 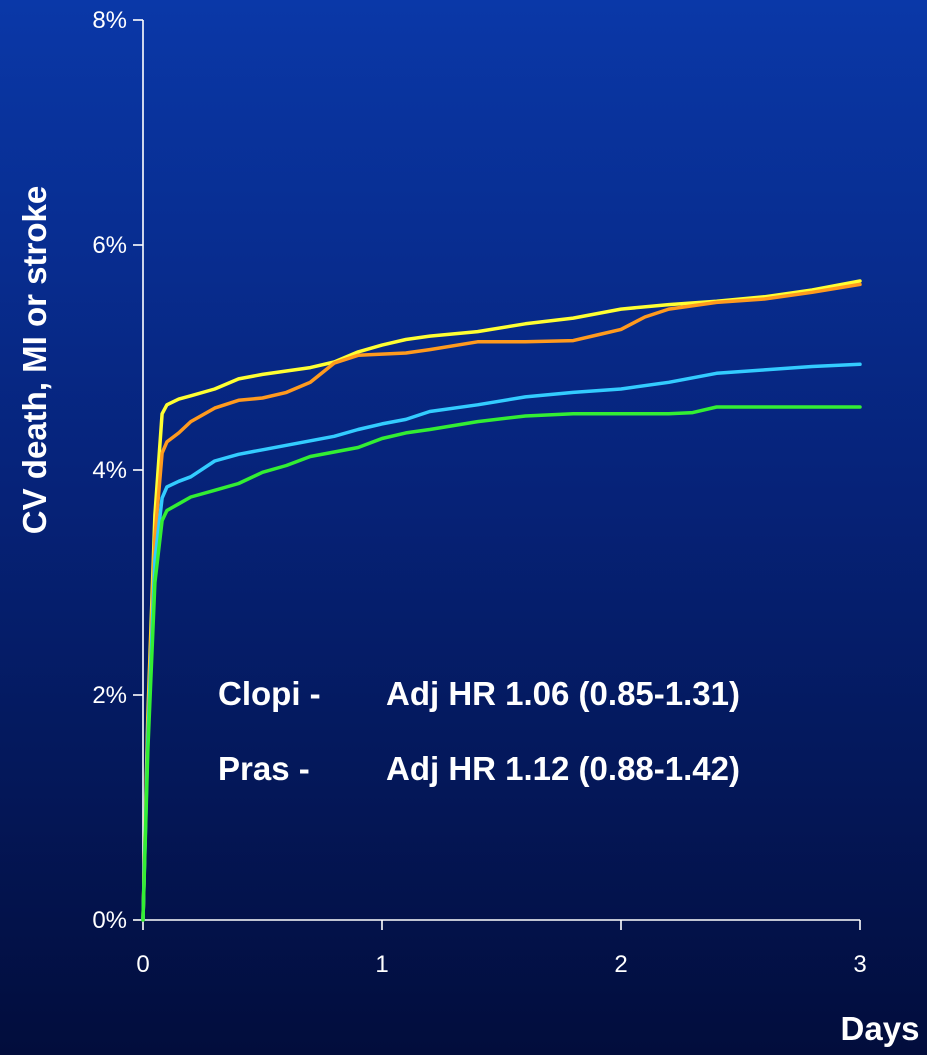 I want to click on annotation-pras-hr: Adj HR 1.12 (0.88-1.42), so click(x=563, y=768).